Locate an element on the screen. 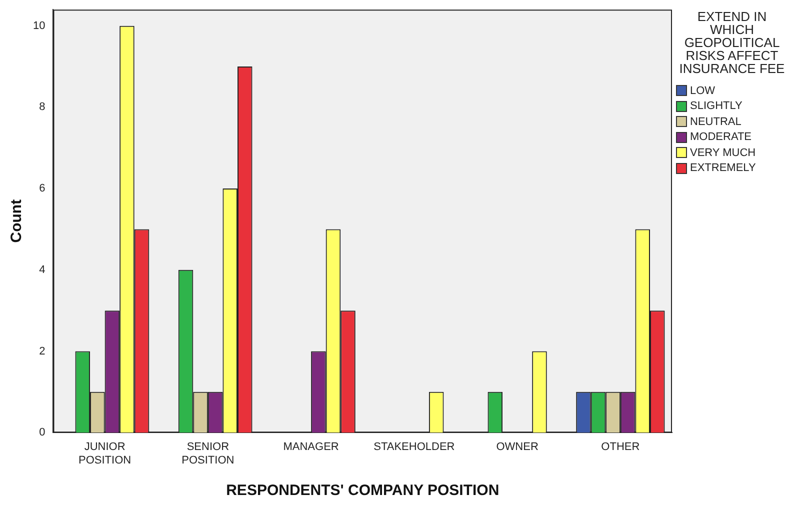  x-tick-label: OTHER is located at coordinates (620, 447).